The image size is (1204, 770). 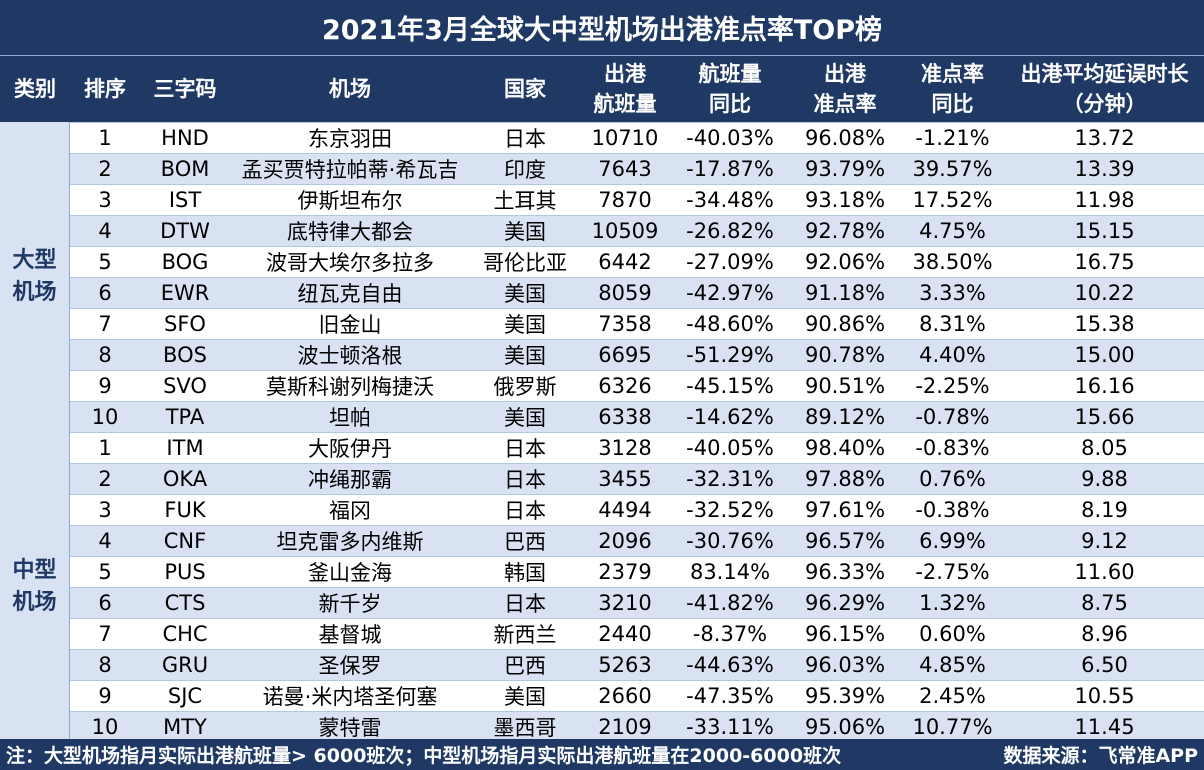 What do you see at coordinates (625, 603) in the screenshot?
I see `cell-flights: 3210` at bounding box center [625, 603].